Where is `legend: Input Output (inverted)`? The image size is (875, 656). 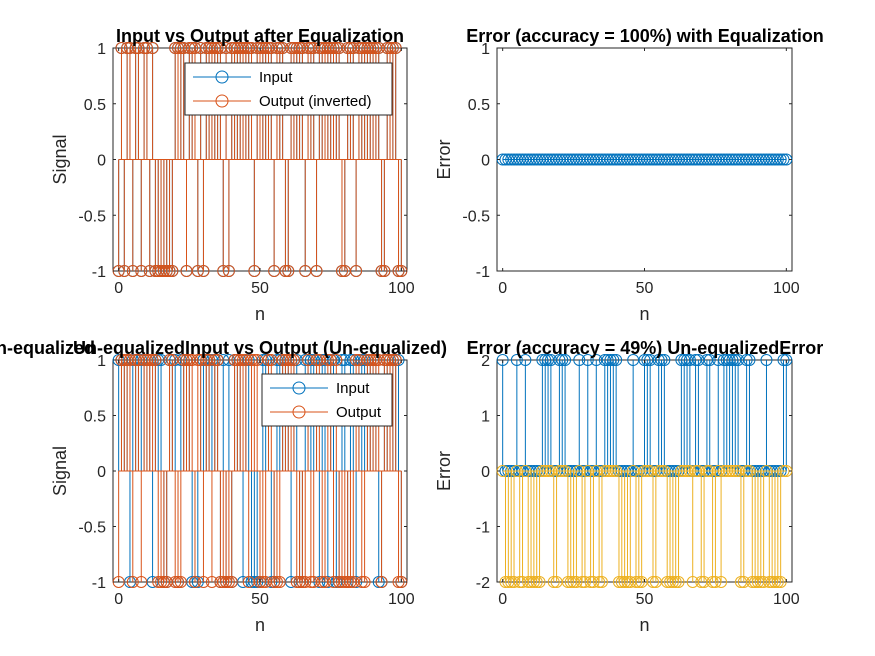
legend: Input Output (inverted) is located at coordinates (288, 89).